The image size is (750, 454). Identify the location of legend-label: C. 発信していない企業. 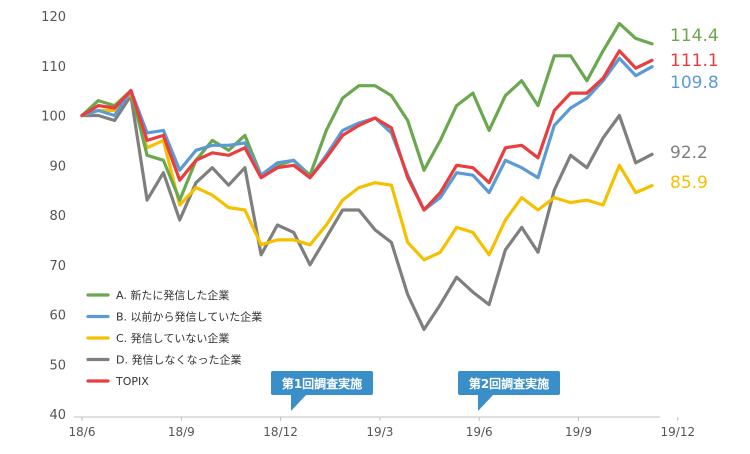
(172, 338).